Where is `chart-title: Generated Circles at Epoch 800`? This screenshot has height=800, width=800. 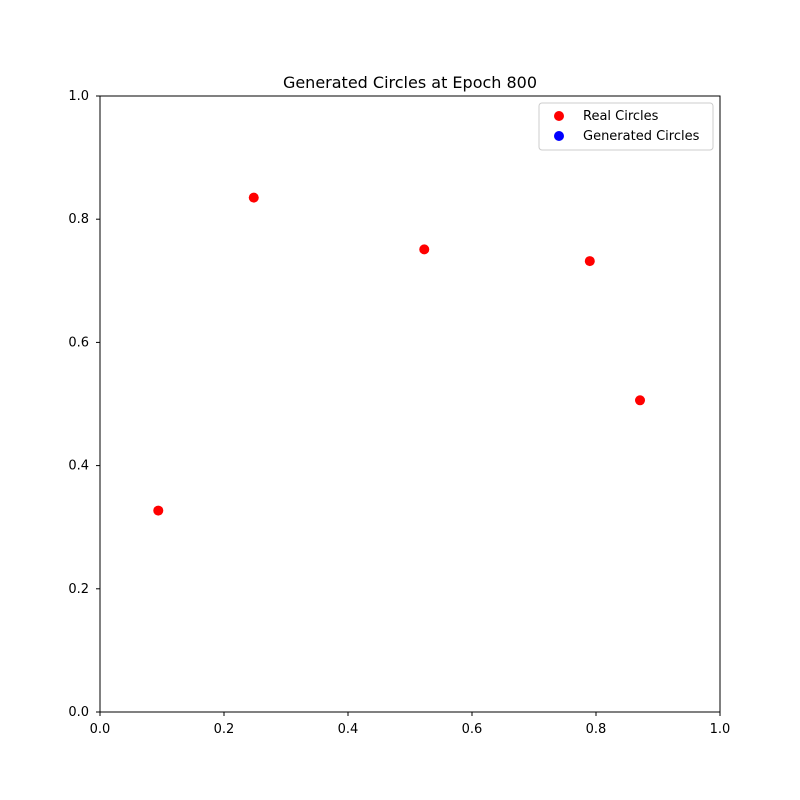 chart-title: Generated Circles at Epoch 800 is located at coordinates (410, 82).